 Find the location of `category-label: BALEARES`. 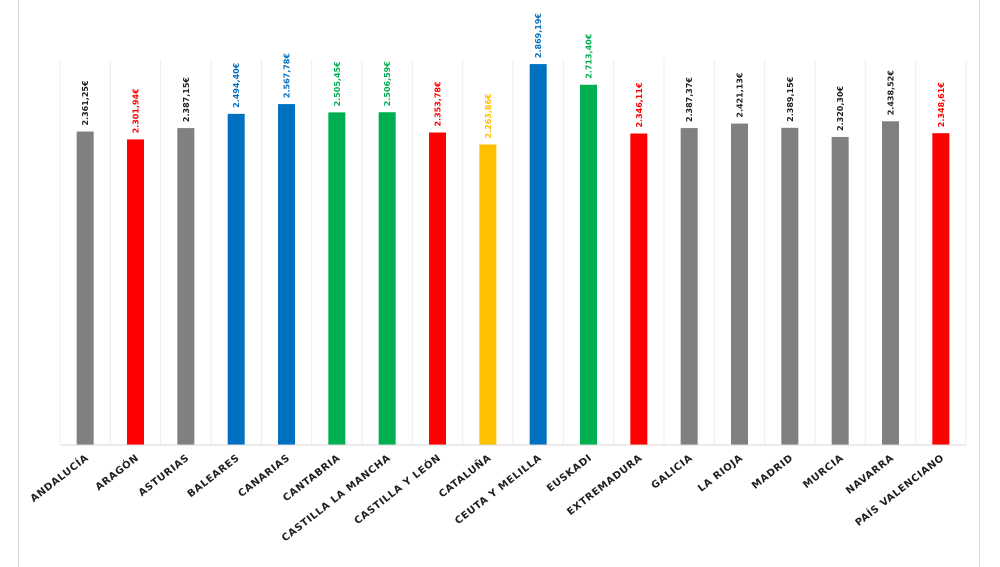

category-label: BALEARES is located at coordinates (214, 476).